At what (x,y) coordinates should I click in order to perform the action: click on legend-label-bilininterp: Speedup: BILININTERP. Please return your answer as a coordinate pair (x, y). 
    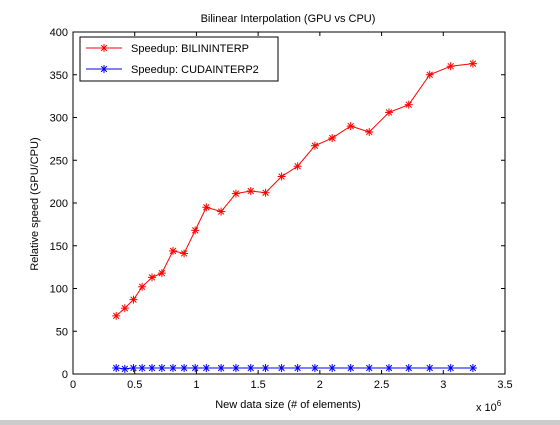
    Looking at the image, I should click on (190, 49).